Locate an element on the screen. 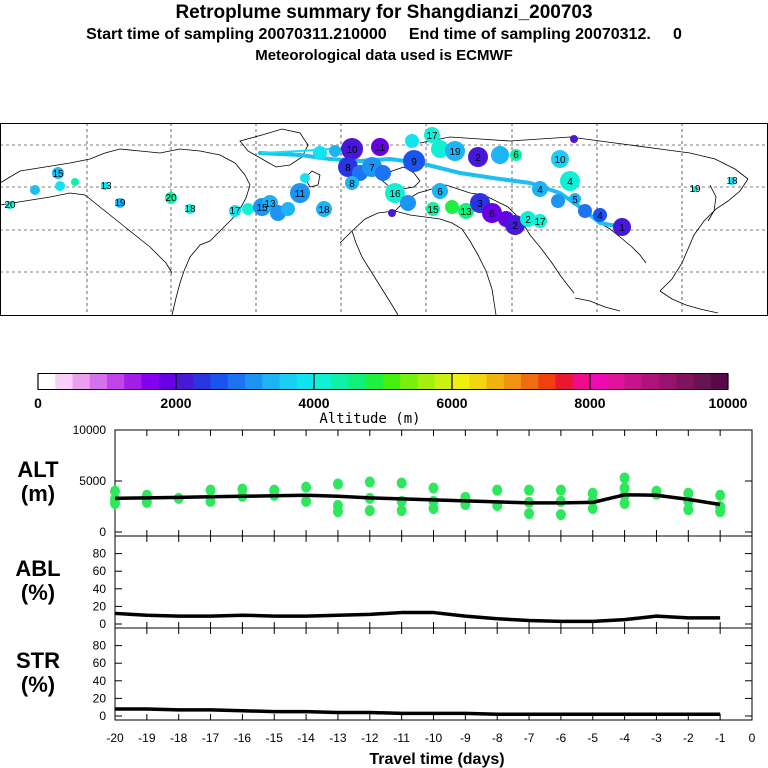  x-tick-label: -17 is located at coordinates (211, 738).